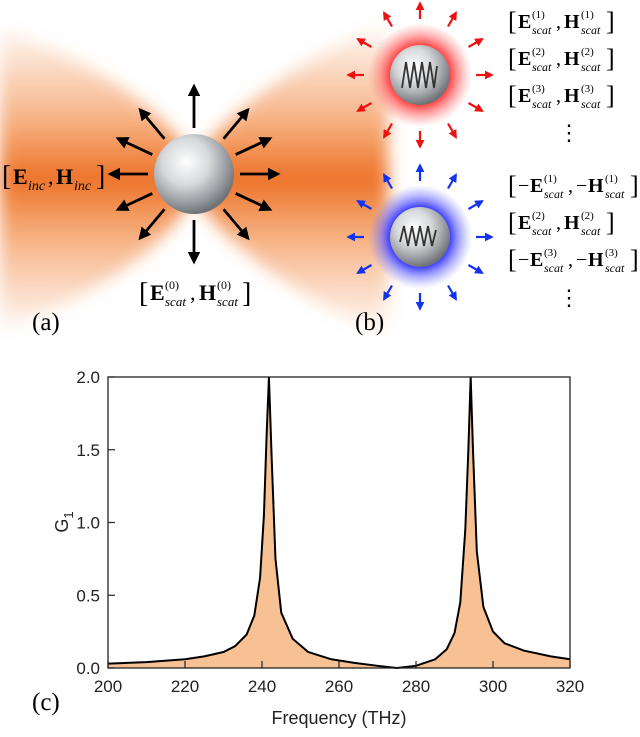  I want to click on x-tick-label: 260, so click(339, 686).